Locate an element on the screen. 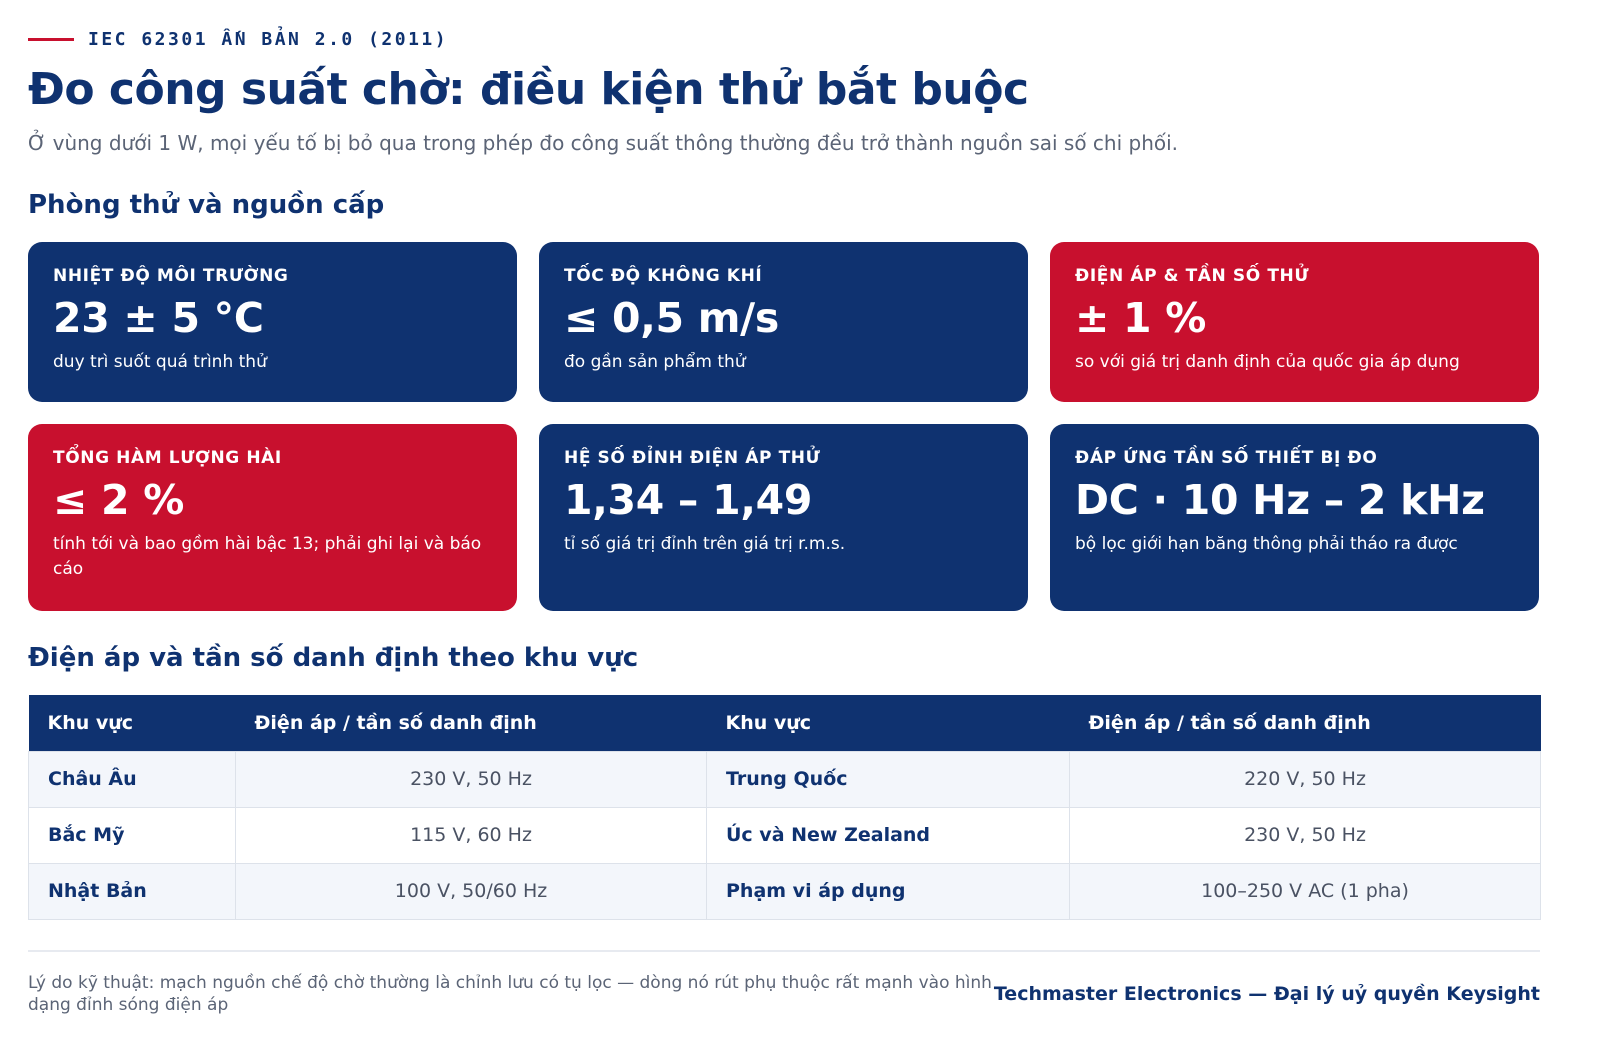 Image resolution: width=1600 pixels, height=1064 pixels. regional-table-heading: Điện áp và tần số danh định theo khu vực is located at coordinates (333, 658).